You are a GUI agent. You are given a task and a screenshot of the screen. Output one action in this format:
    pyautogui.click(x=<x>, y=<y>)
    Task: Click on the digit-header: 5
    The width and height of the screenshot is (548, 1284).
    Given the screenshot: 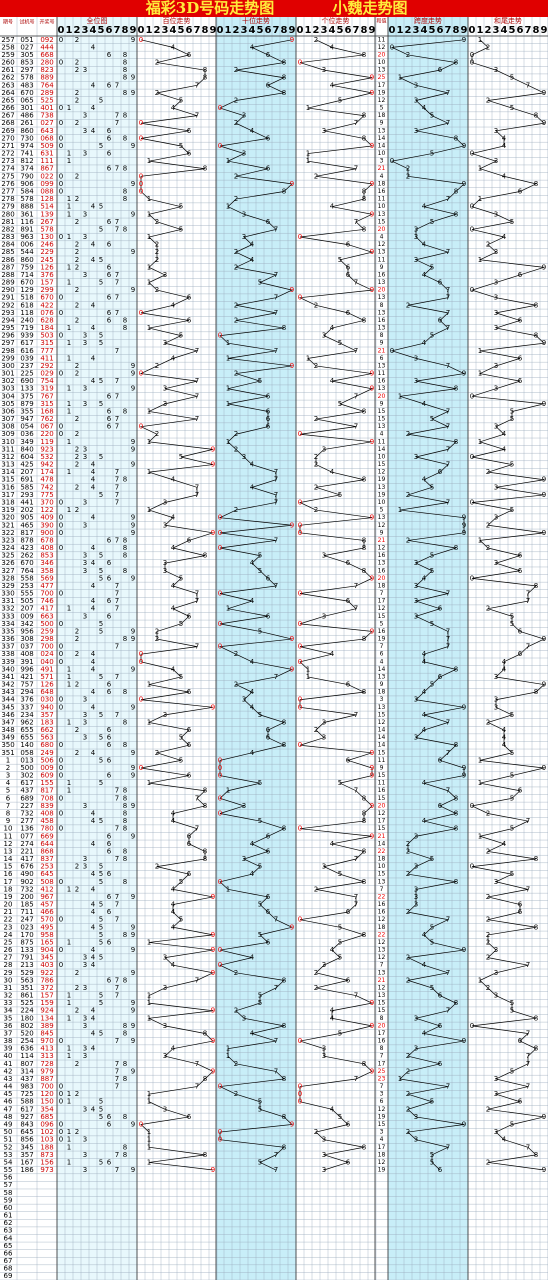 What is the action you would take?
    pyautogui.click(x=432, y=30)
    